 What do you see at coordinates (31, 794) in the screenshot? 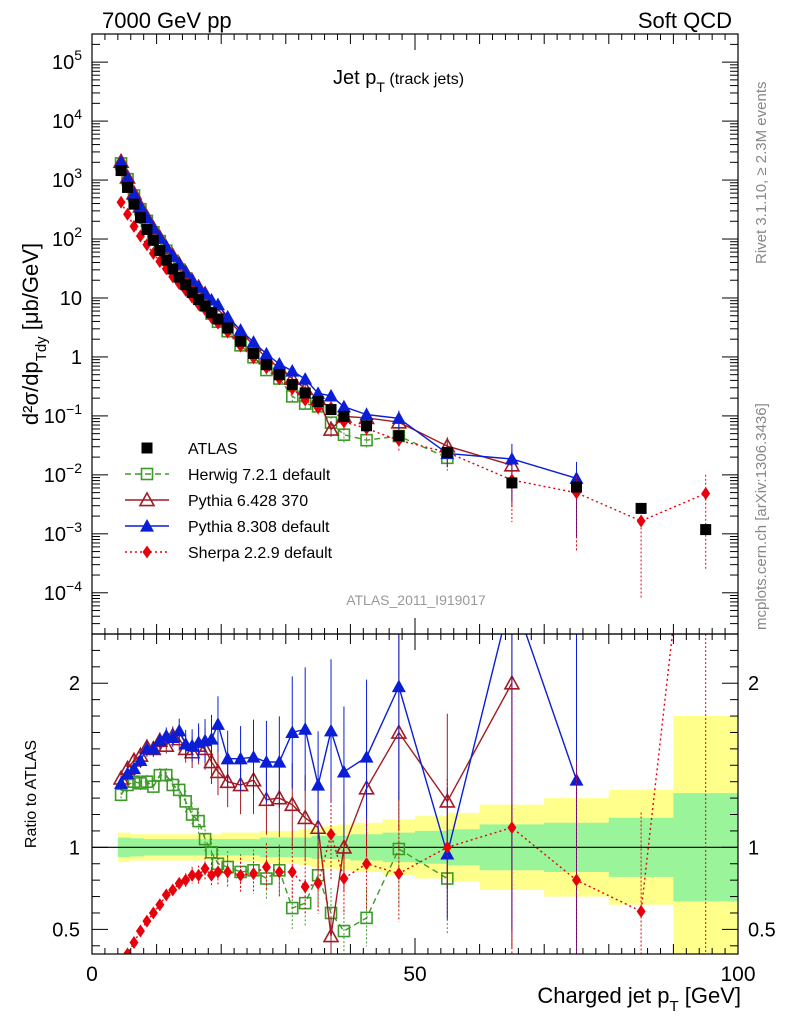
I see `ratio-axis-label: Ratio to ATLAS` at bounding box center [31, 794].